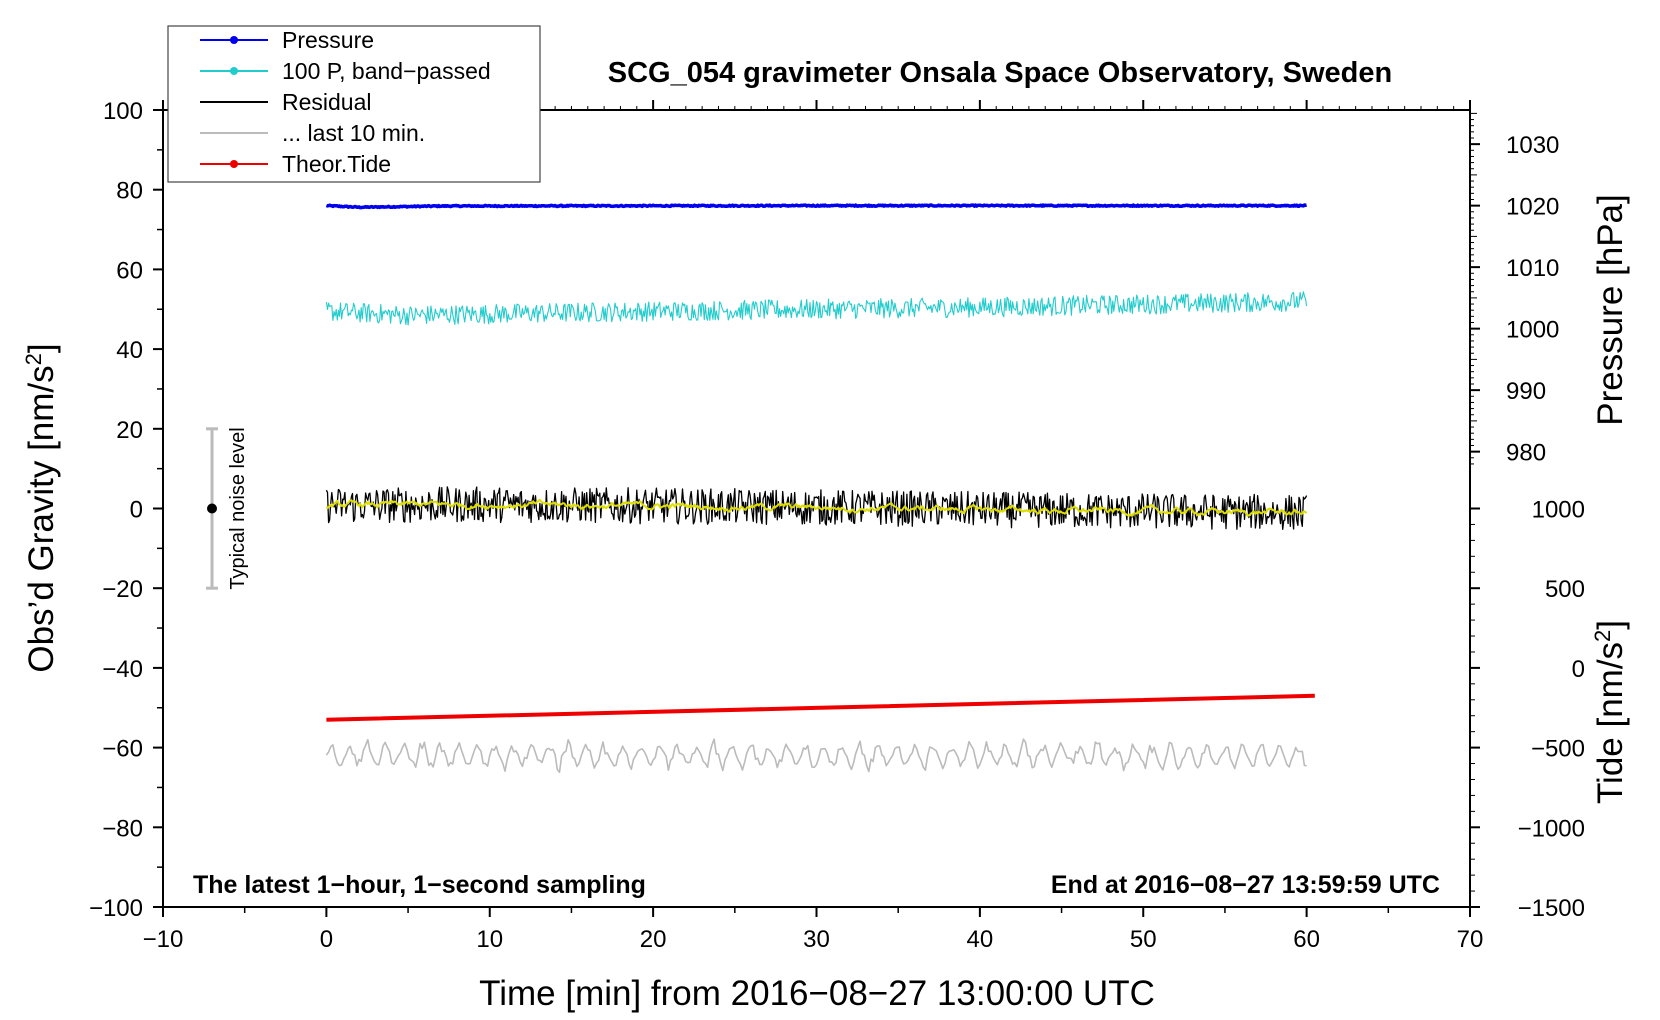 The image size is (1660, 1020). I want to click on y-axis-label-pressure: Pressure [hPa], so click(1610, 310).